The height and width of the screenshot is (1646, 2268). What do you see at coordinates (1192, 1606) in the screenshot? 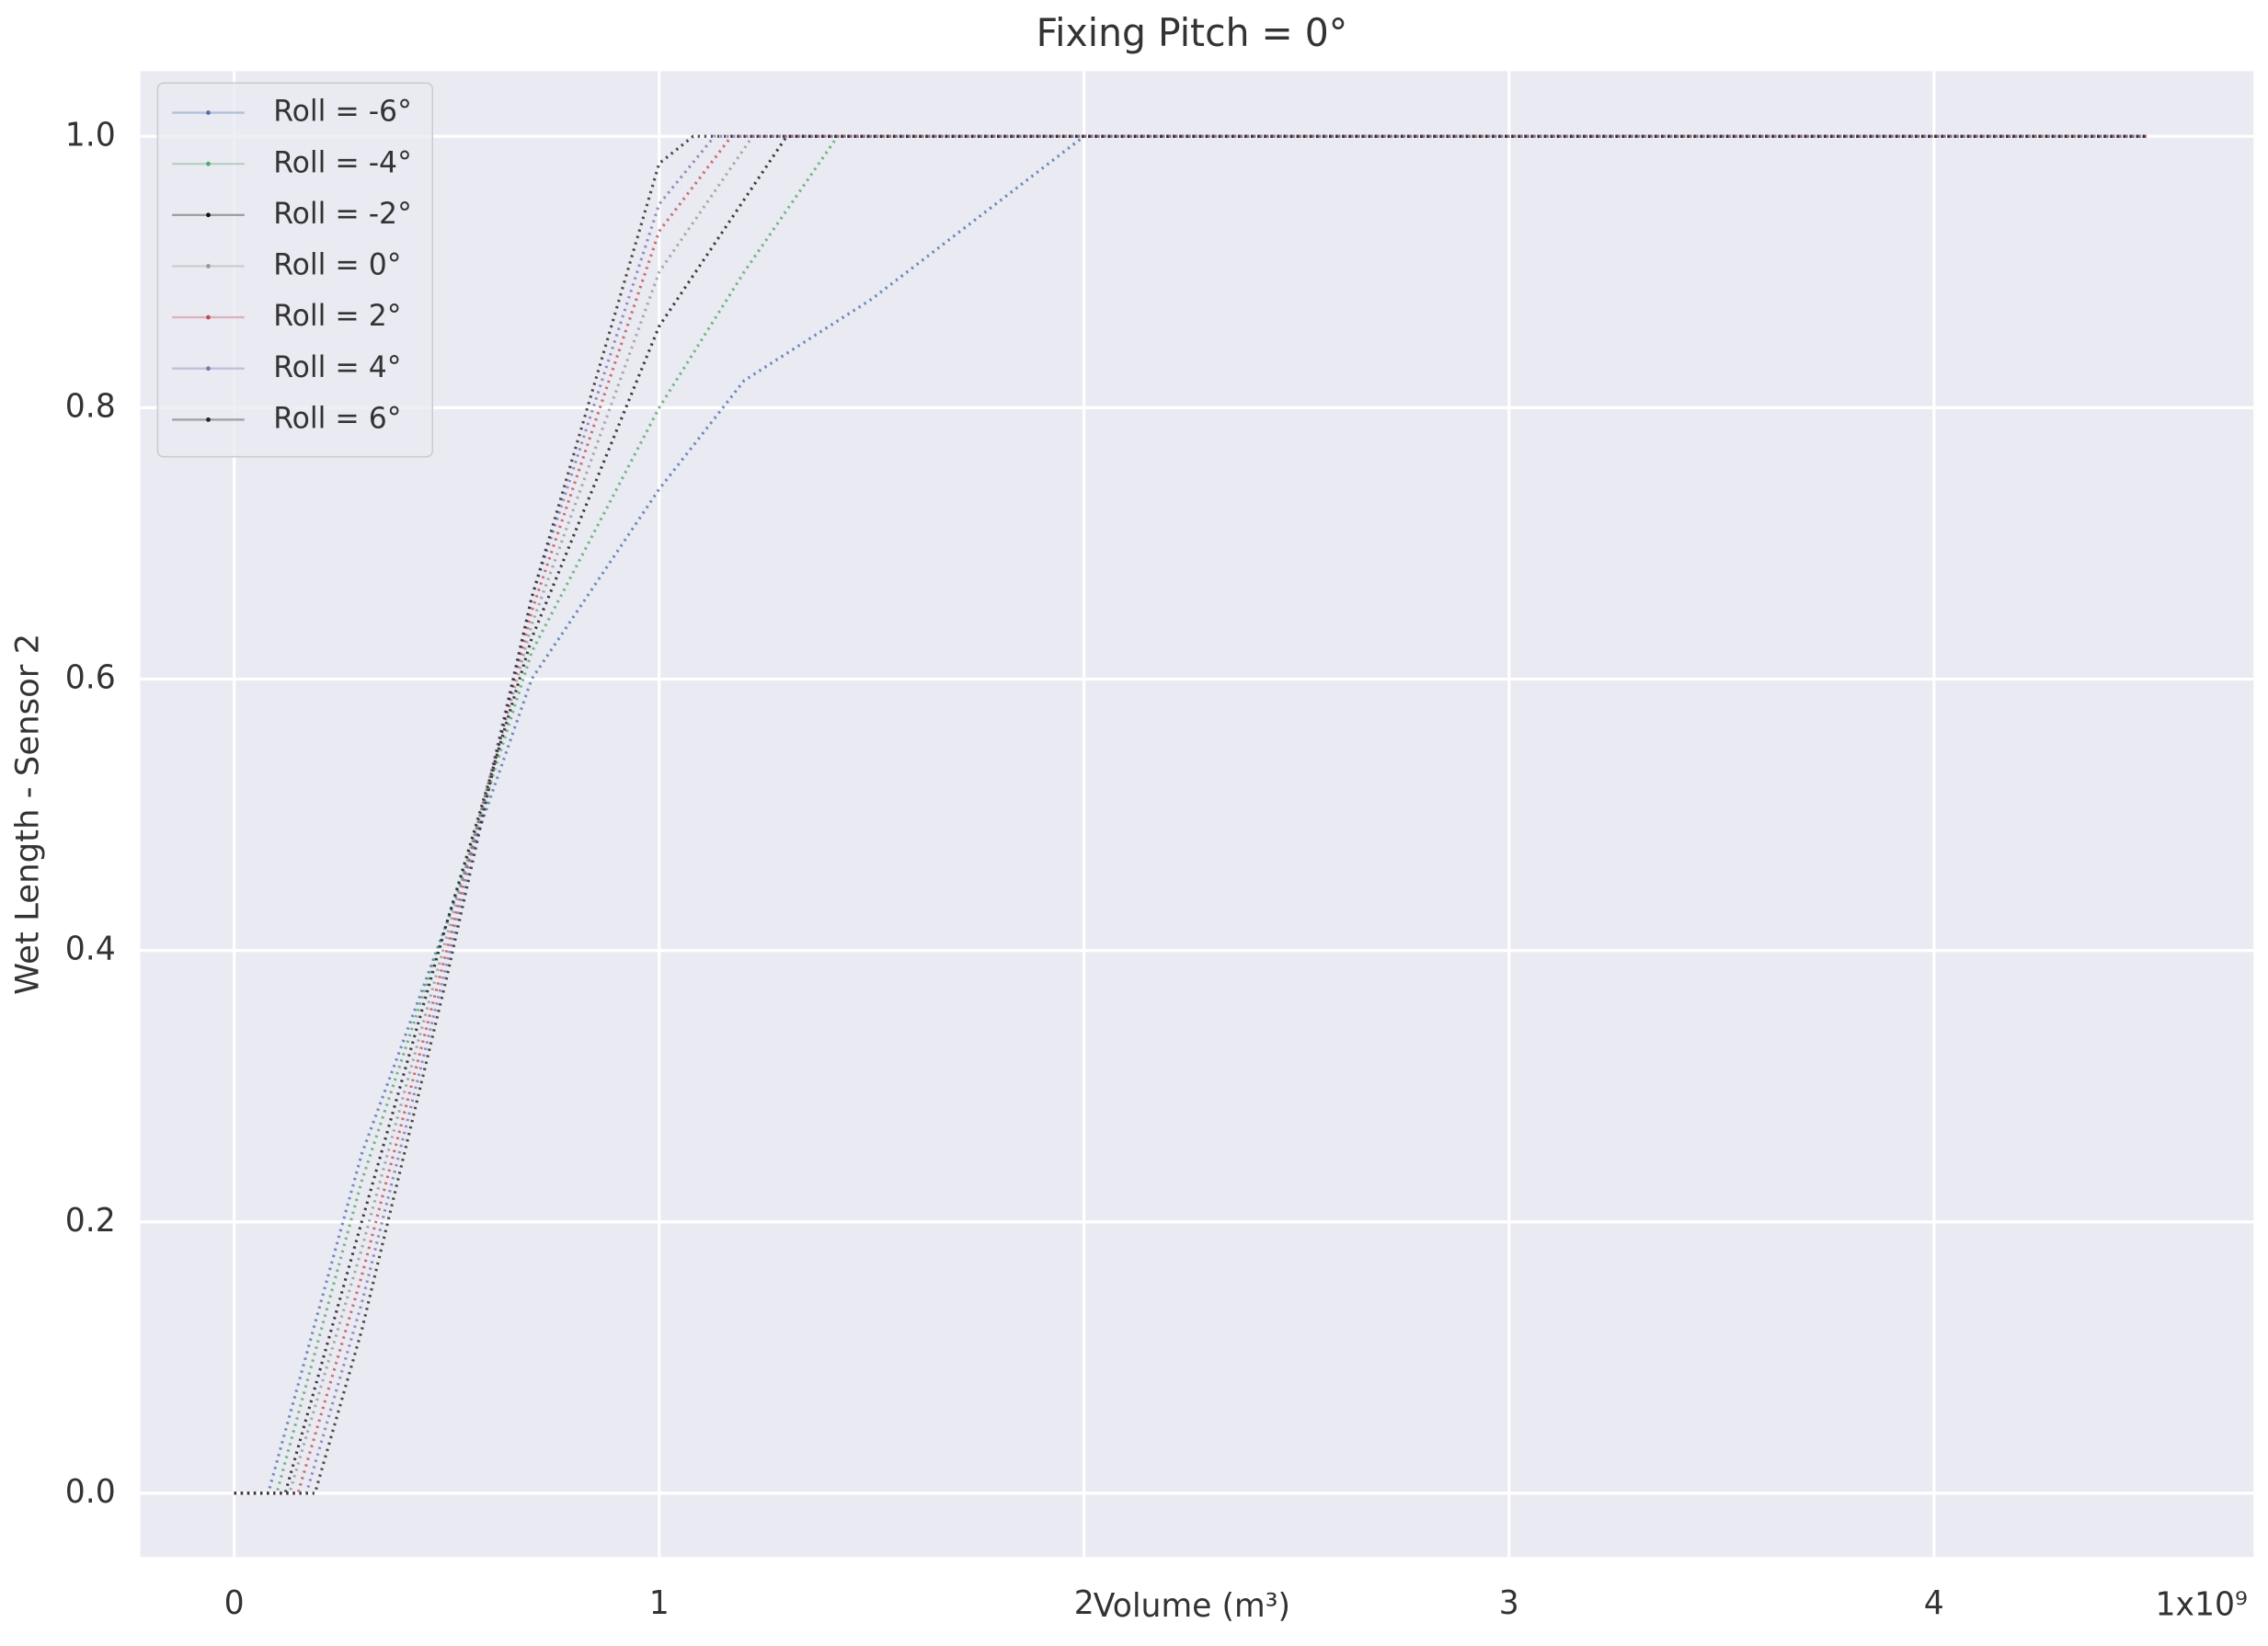
I see `x-axis-label: Volume (m³)` at bounding box center [1192, 1606].